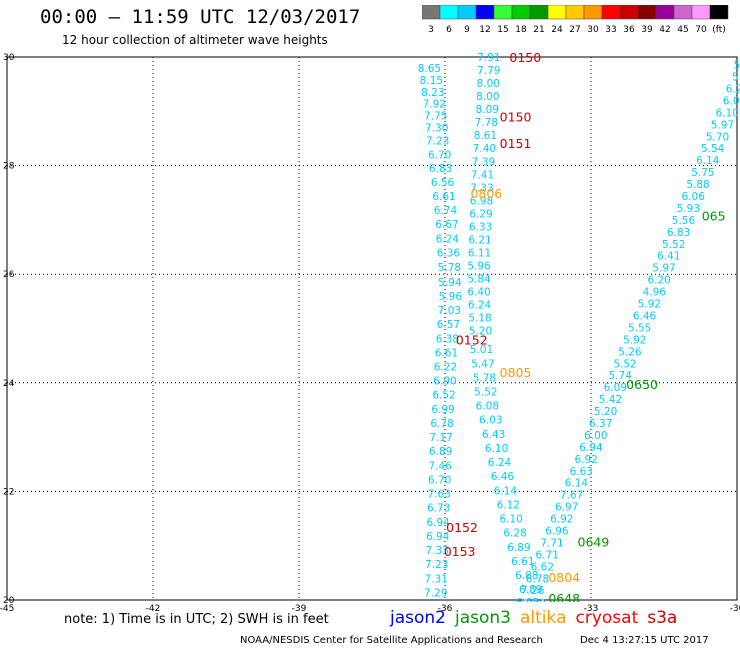  What do you see at coordinates (684, 221) in the screenshot?
I see `wave-height-point: 5.56` at bounding box center [684, 221].